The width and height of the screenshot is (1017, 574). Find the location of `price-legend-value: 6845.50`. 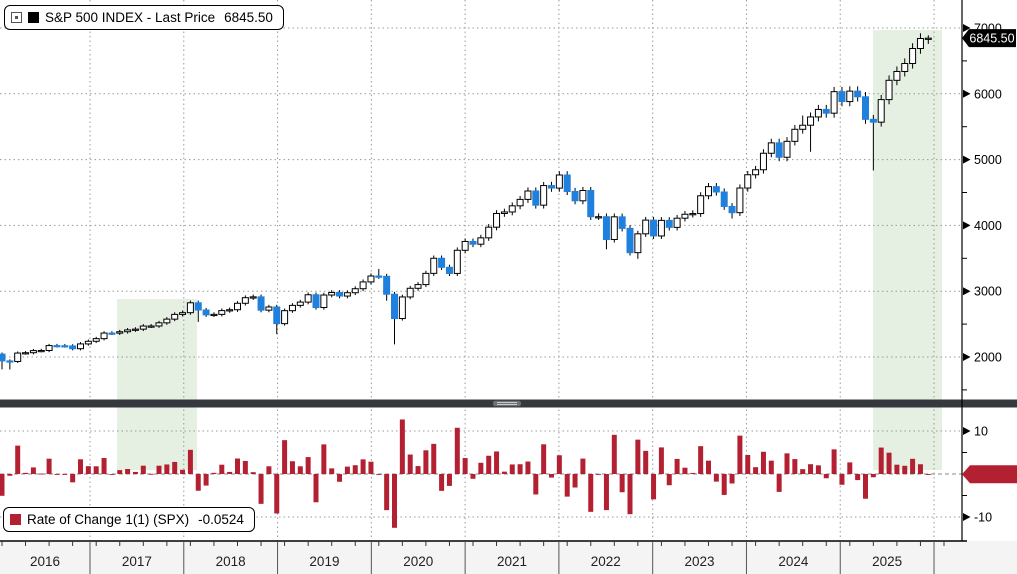

price-legend-value: 6845.50 is located at coordinates (248, 17).